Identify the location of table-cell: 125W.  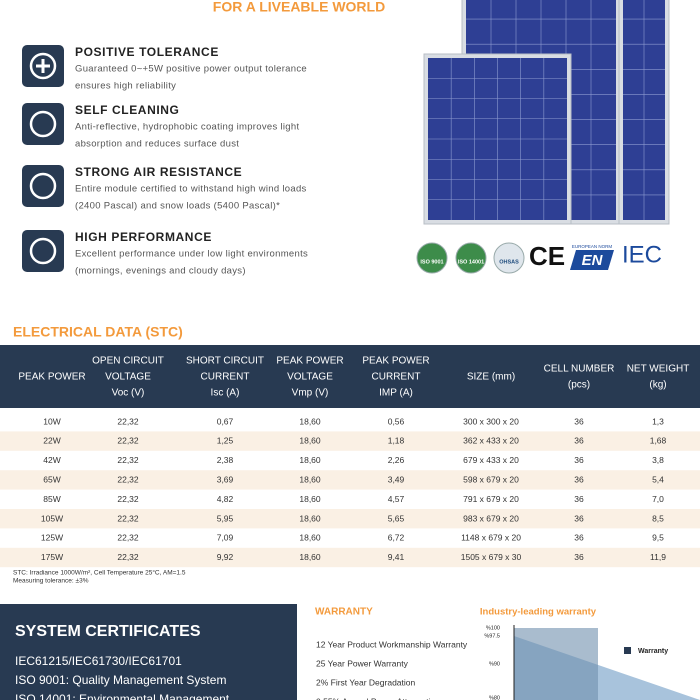
(52, 538).